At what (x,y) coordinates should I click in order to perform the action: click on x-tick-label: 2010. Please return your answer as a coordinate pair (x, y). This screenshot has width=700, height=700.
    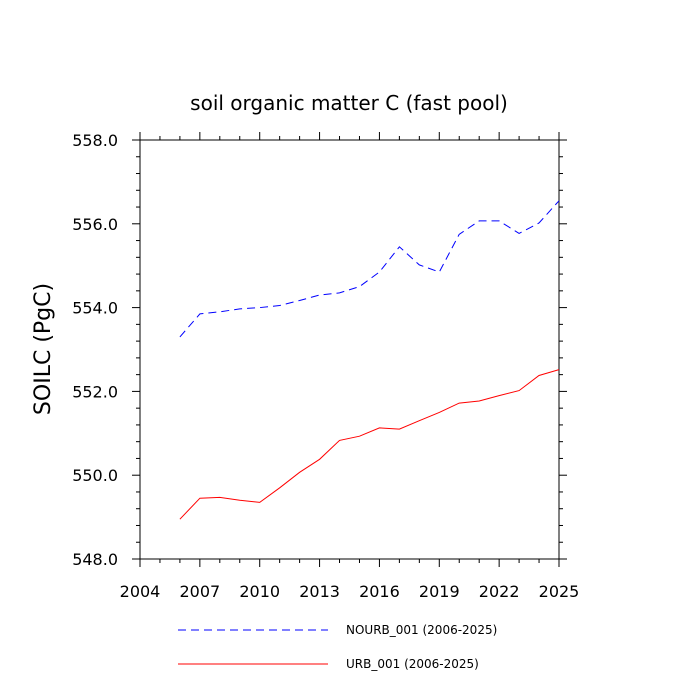
    Looking at the image, I should click on (259, 591).